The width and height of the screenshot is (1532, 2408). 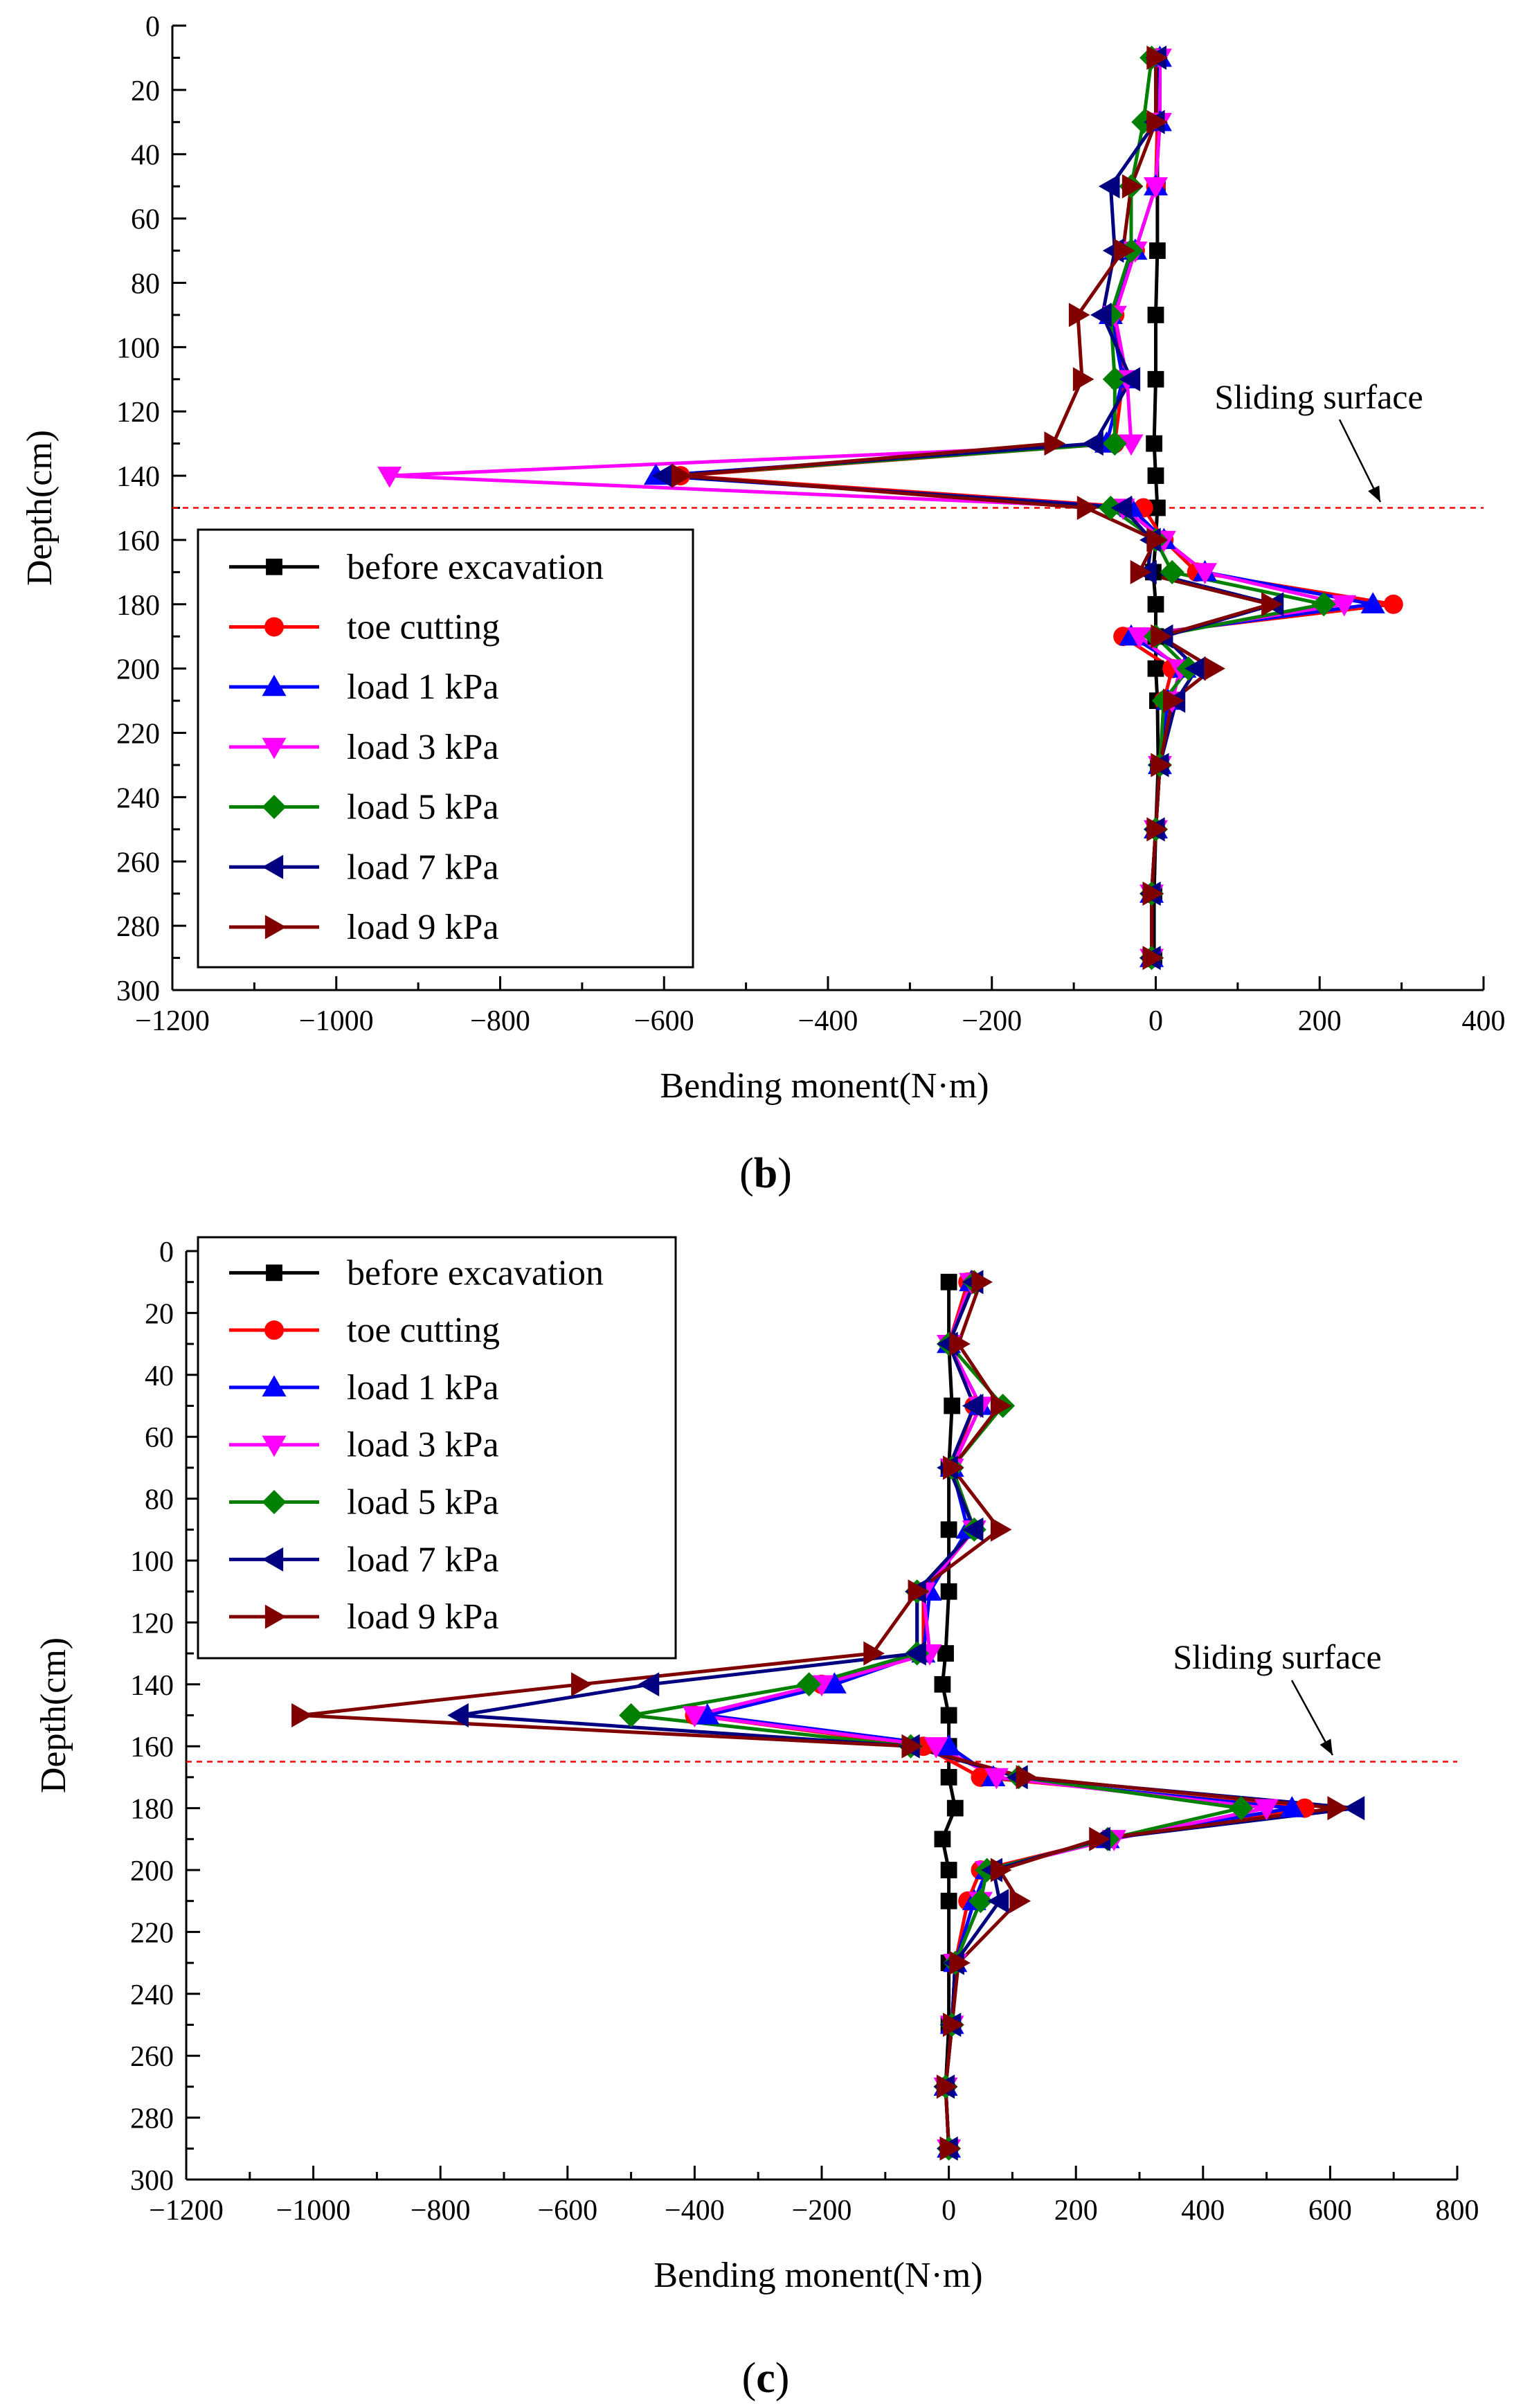 I want to click on legend-label-4: load 3 kPa, so click(x=423, y=748).